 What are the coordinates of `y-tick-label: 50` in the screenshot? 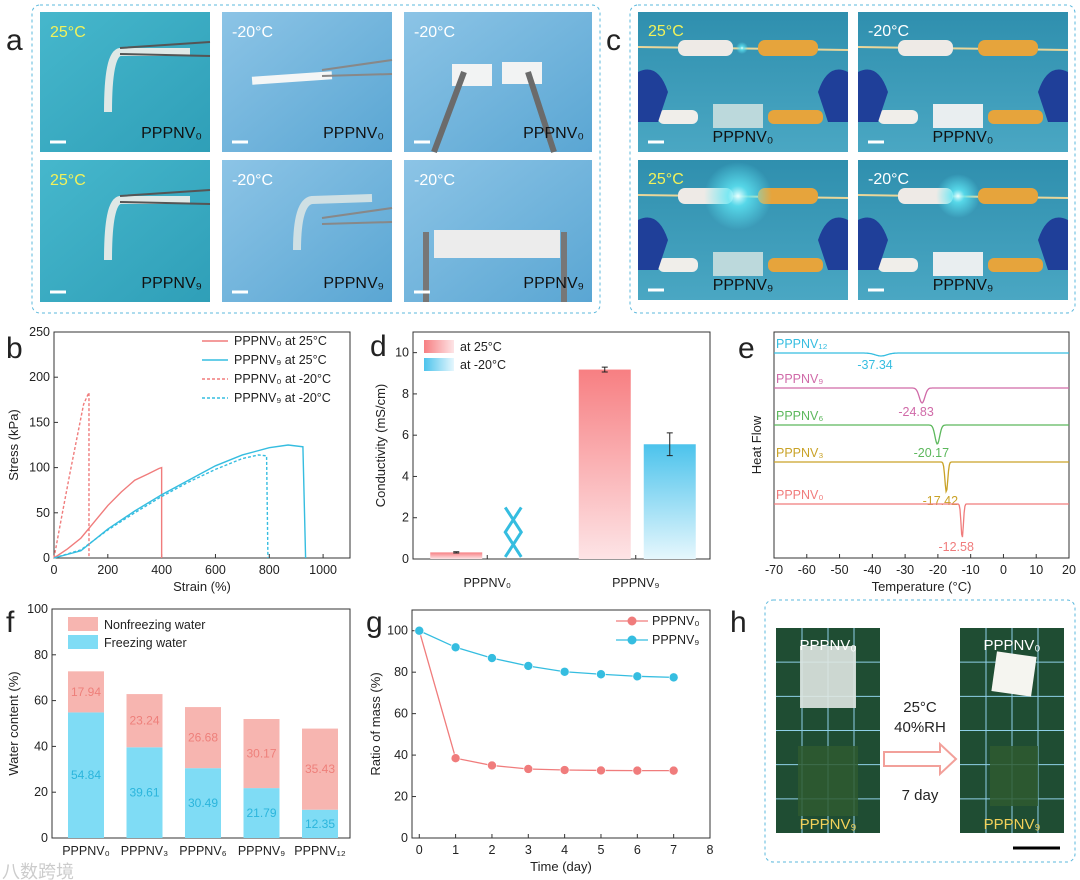 It's located at (43, 513).